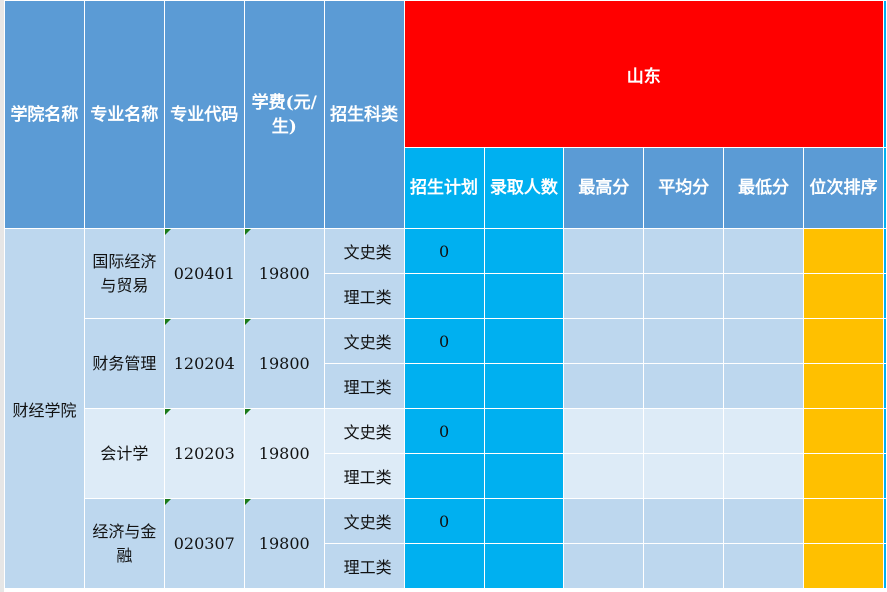 This screenshot has width=887, height=592. I want to click on header-min: 最低分, so click(764, 188).